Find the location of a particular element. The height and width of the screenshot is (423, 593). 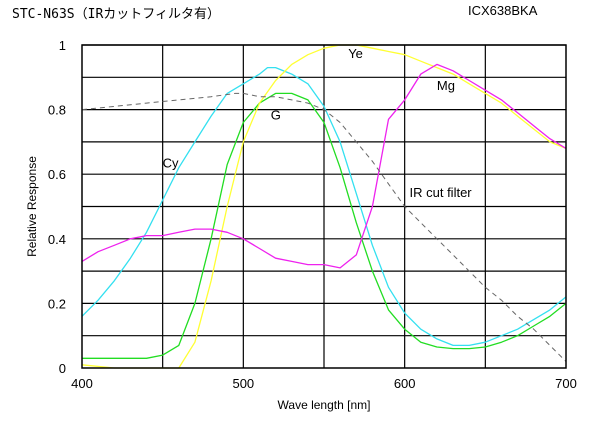

series-label-ir-cut-filter: IR cut filter is located at coordinates (441, 192).